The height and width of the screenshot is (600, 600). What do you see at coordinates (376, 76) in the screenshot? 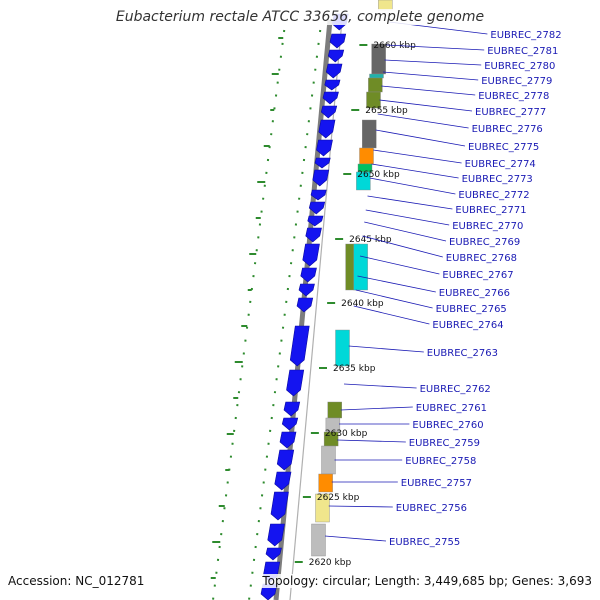
I see `cog-block-teal` at bounding box center [376, 76].